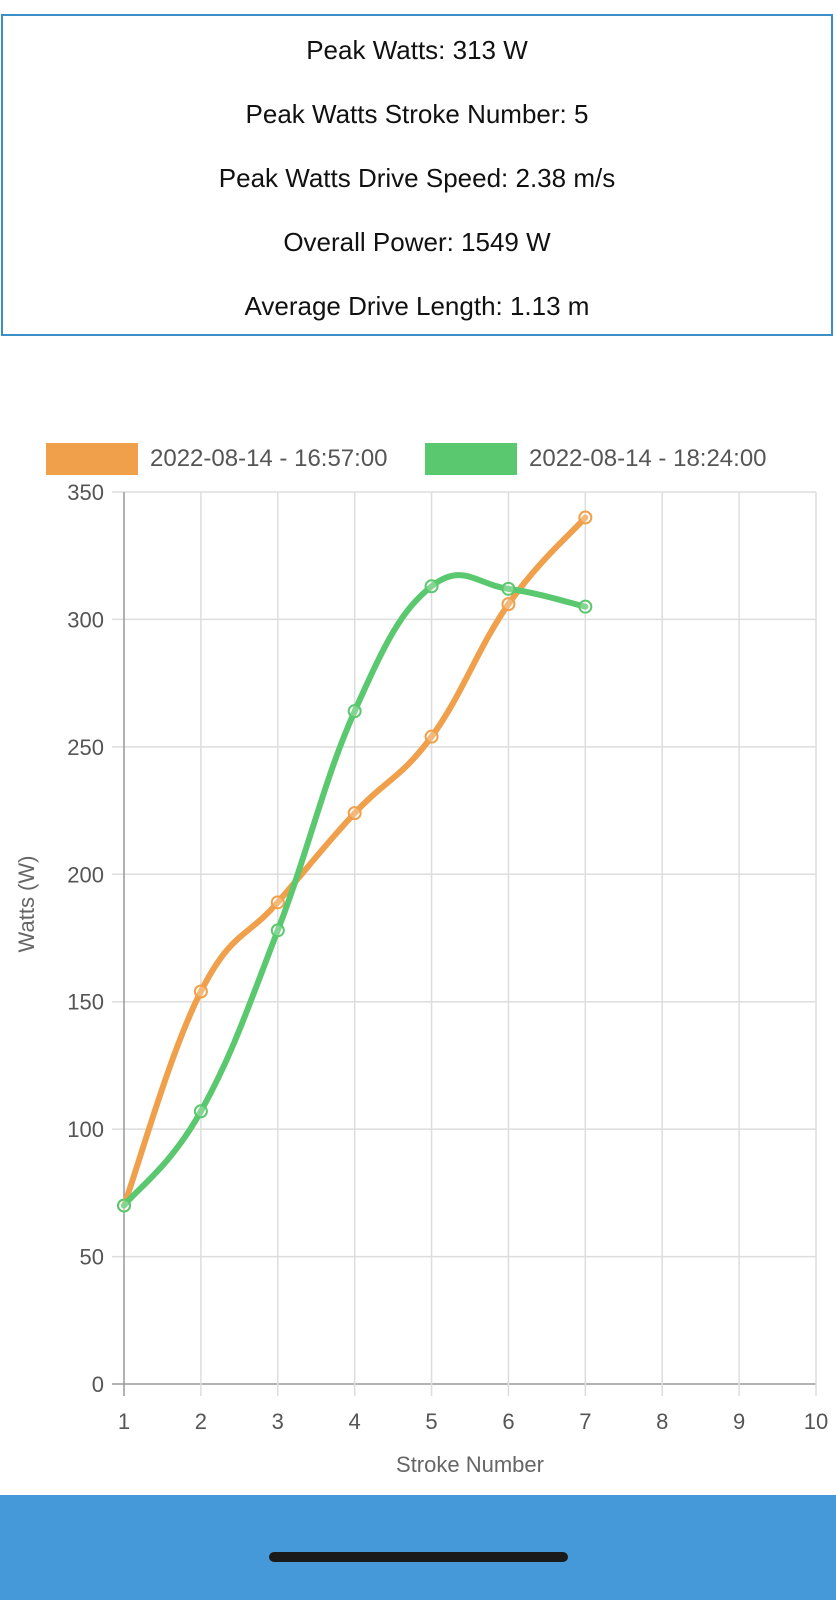  Describe the element at coordinates (92, 1257) in the screenshot. I see `y-tick-label: 50` at that location.